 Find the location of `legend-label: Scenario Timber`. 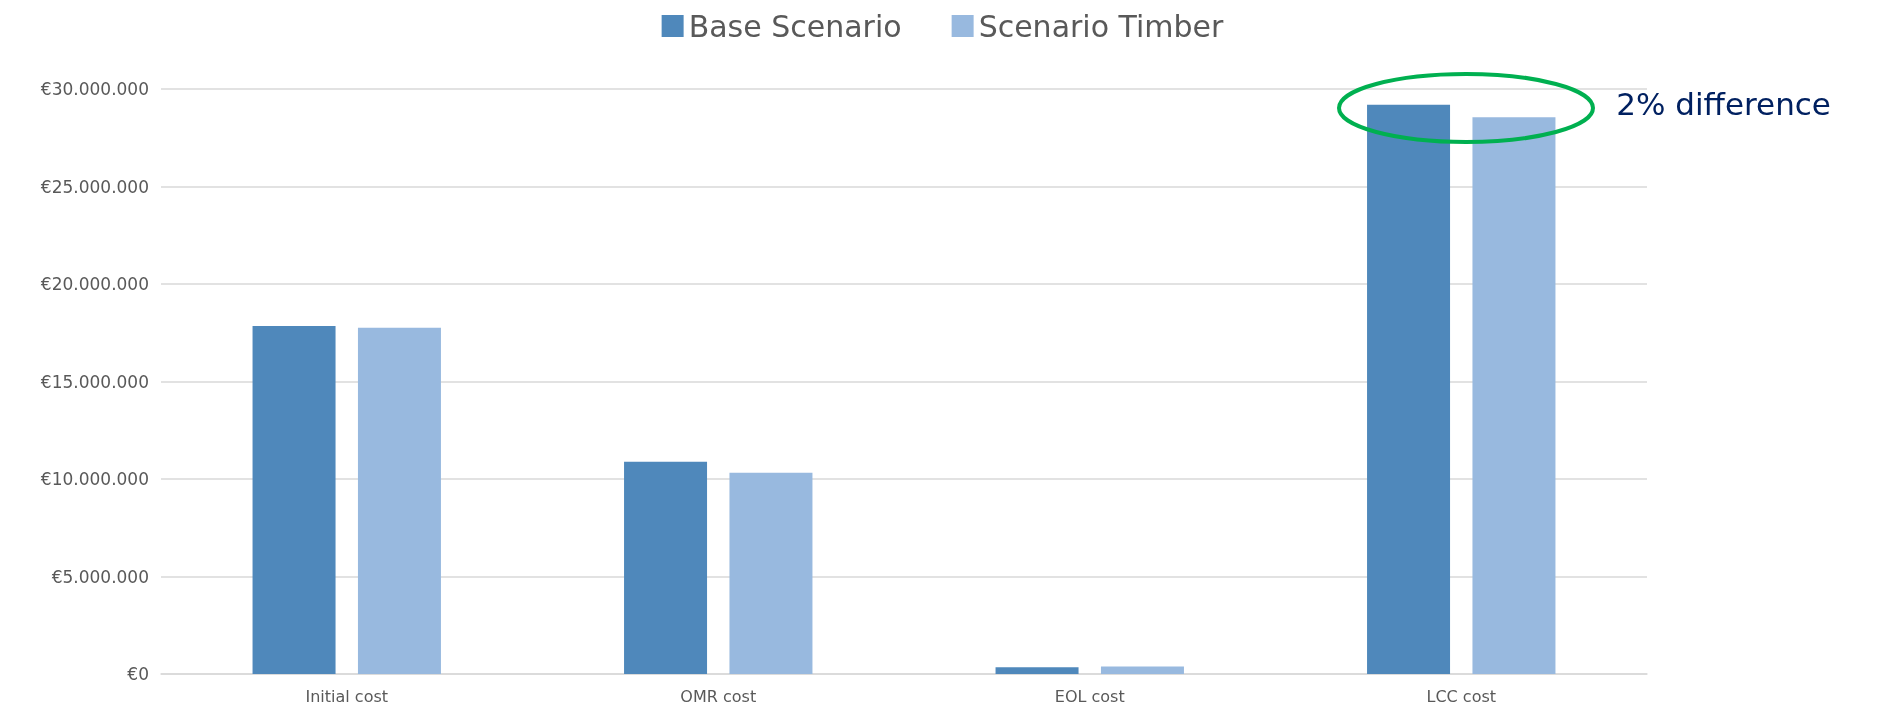

legend-label: Scenario Timber is located at coordinates (1101, 26).